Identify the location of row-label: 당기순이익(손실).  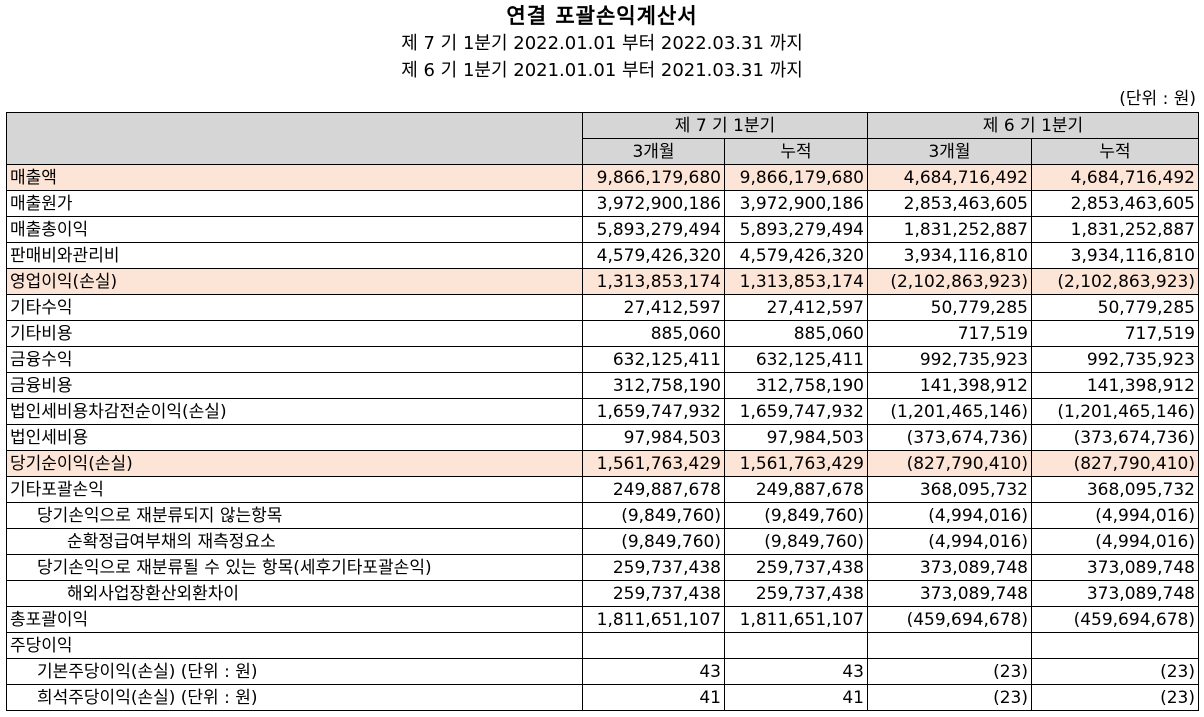
(294, 463).